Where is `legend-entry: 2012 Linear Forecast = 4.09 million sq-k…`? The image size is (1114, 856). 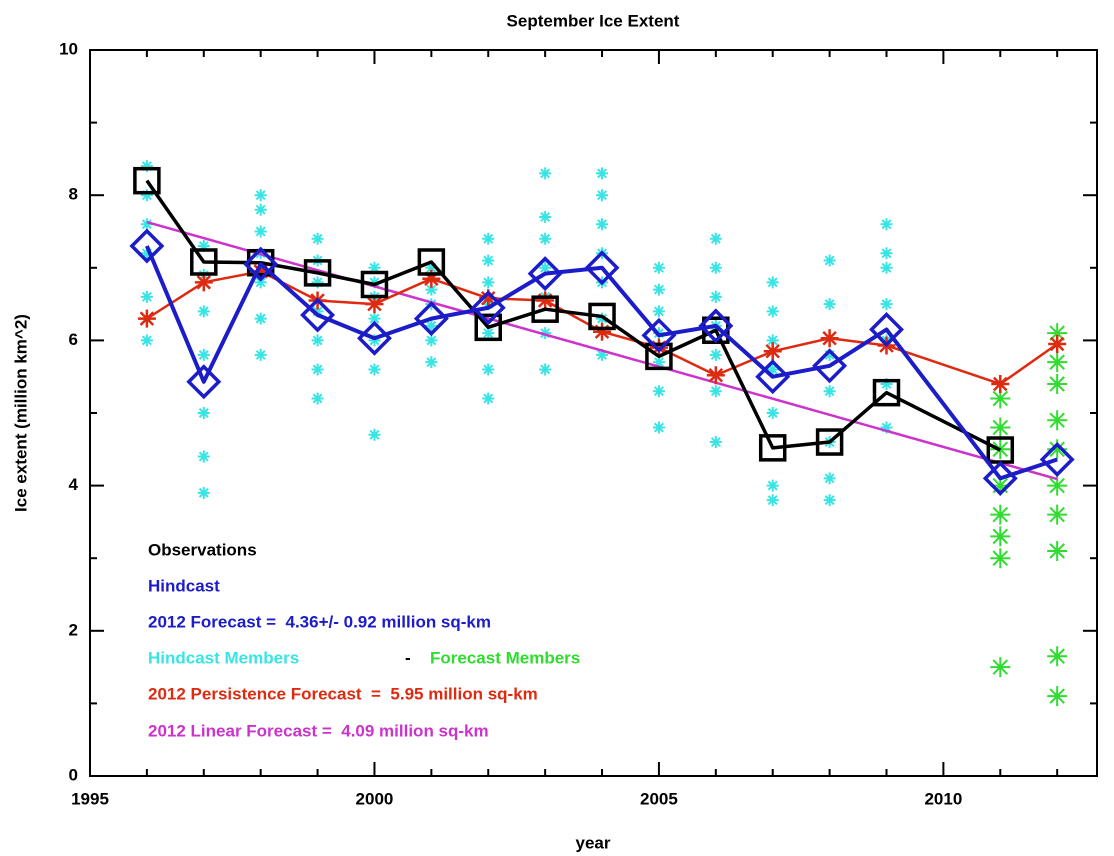
legend-entry: 2012 Linear Forecast = 4.09 million sq-k… is located at coordinates (318, 730).